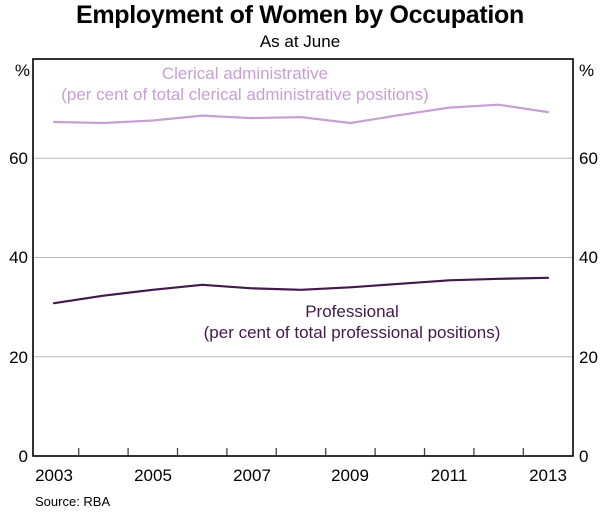  Describe the element at coordinates (587, 70) in the screenshot. I see `y-axis-unit-right: %` at that location.